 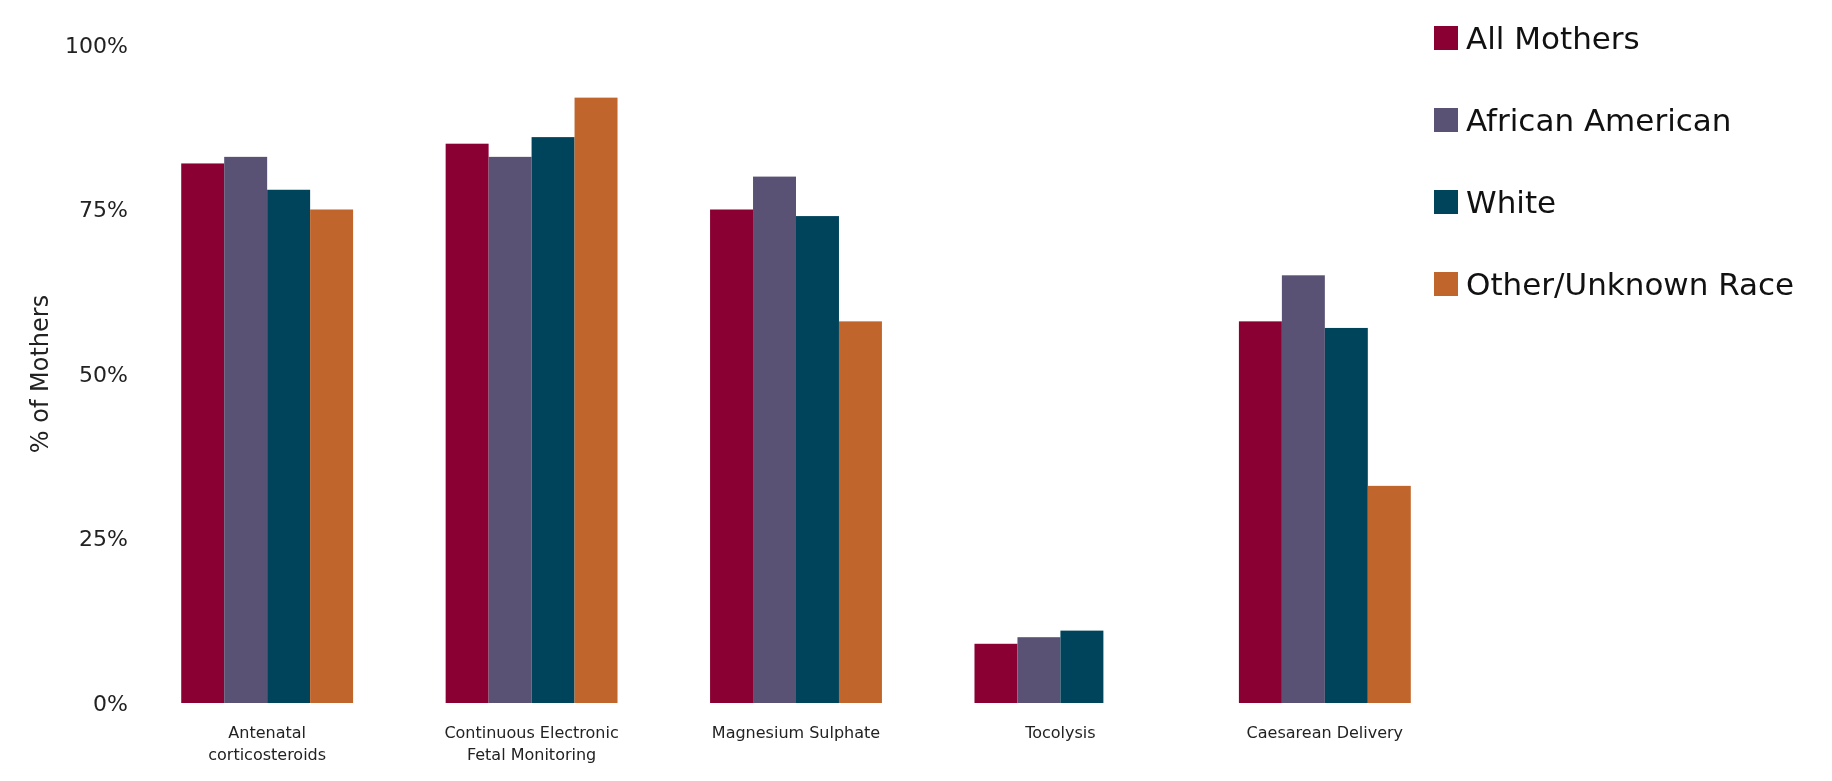 What do you see at coordinates (1060, 732) in the screenshot?
I see `x-tick-label: Tocolysis` at bounding box center [1060, 732].